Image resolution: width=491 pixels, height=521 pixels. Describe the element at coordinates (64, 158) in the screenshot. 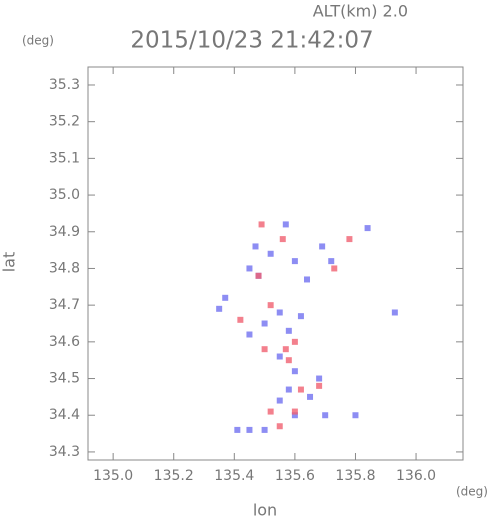

I see `y-tick-label: 35.1` at that location.